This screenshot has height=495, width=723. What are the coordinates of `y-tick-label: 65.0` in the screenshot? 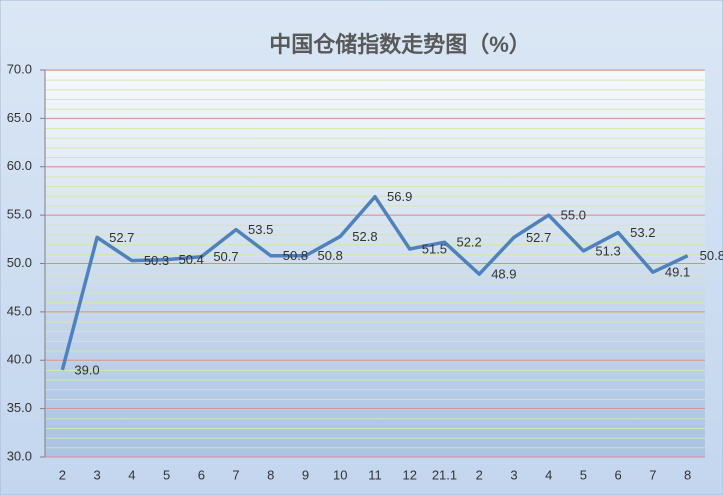 It's located at (19, 117).